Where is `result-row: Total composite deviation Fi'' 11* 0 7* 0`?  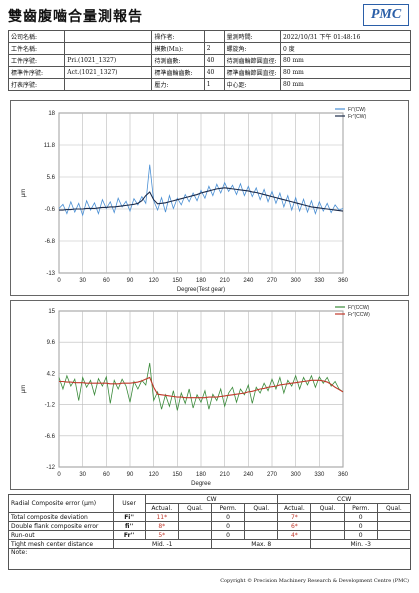 result-row: Total composite deviation Fi'' 11* 0 7* 0 is located at coordinates (210, 517).